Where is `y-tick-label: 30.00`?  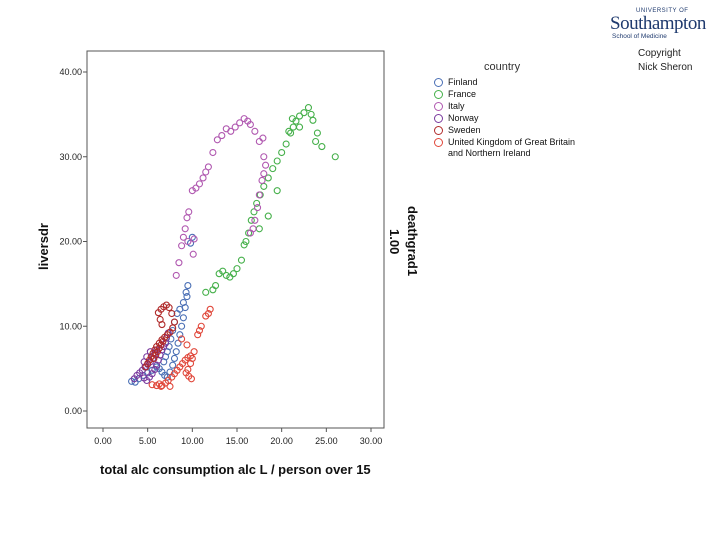
y-tick-label: 30.00 is located at coordinates (70, 157).